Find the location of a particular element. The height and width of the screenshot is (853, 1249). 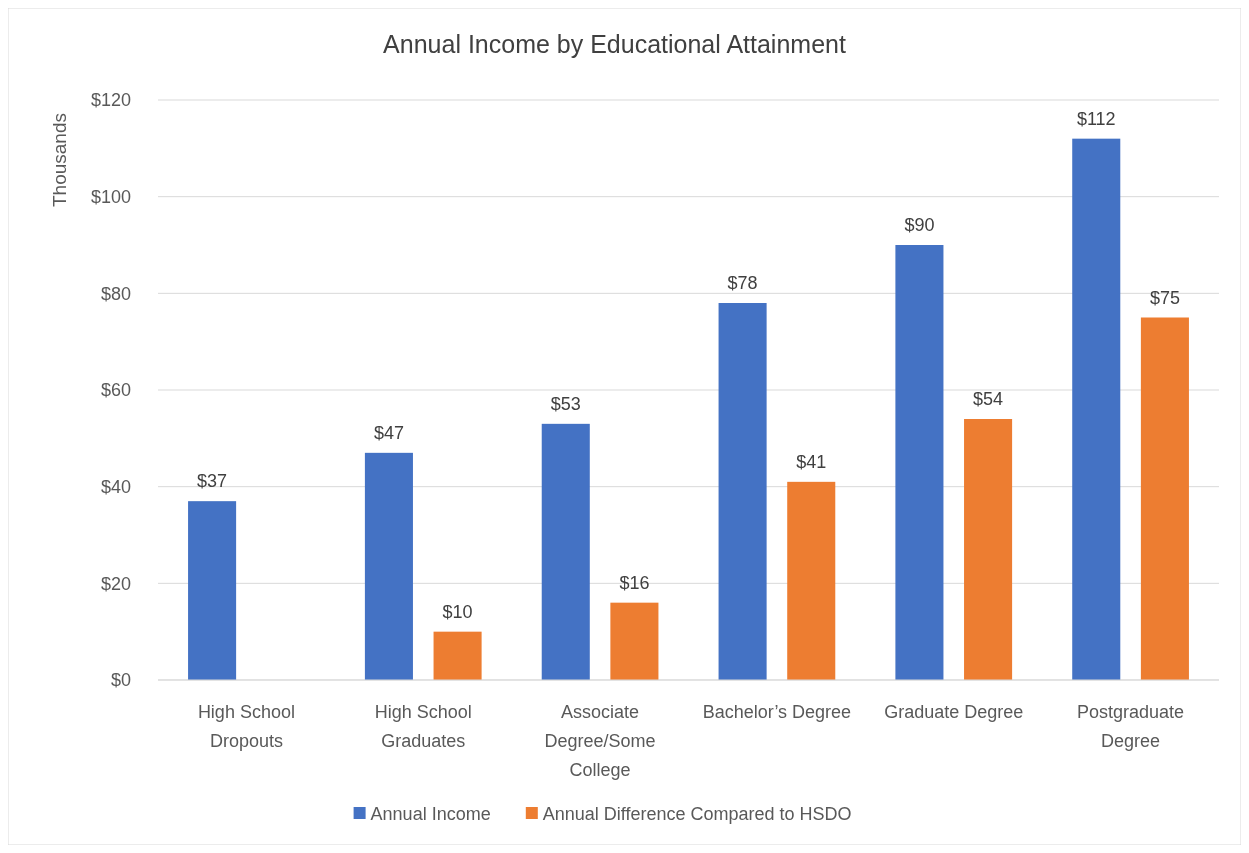

x-tick-label: Bachelor’s Degree is located at coordinates (777, 712).